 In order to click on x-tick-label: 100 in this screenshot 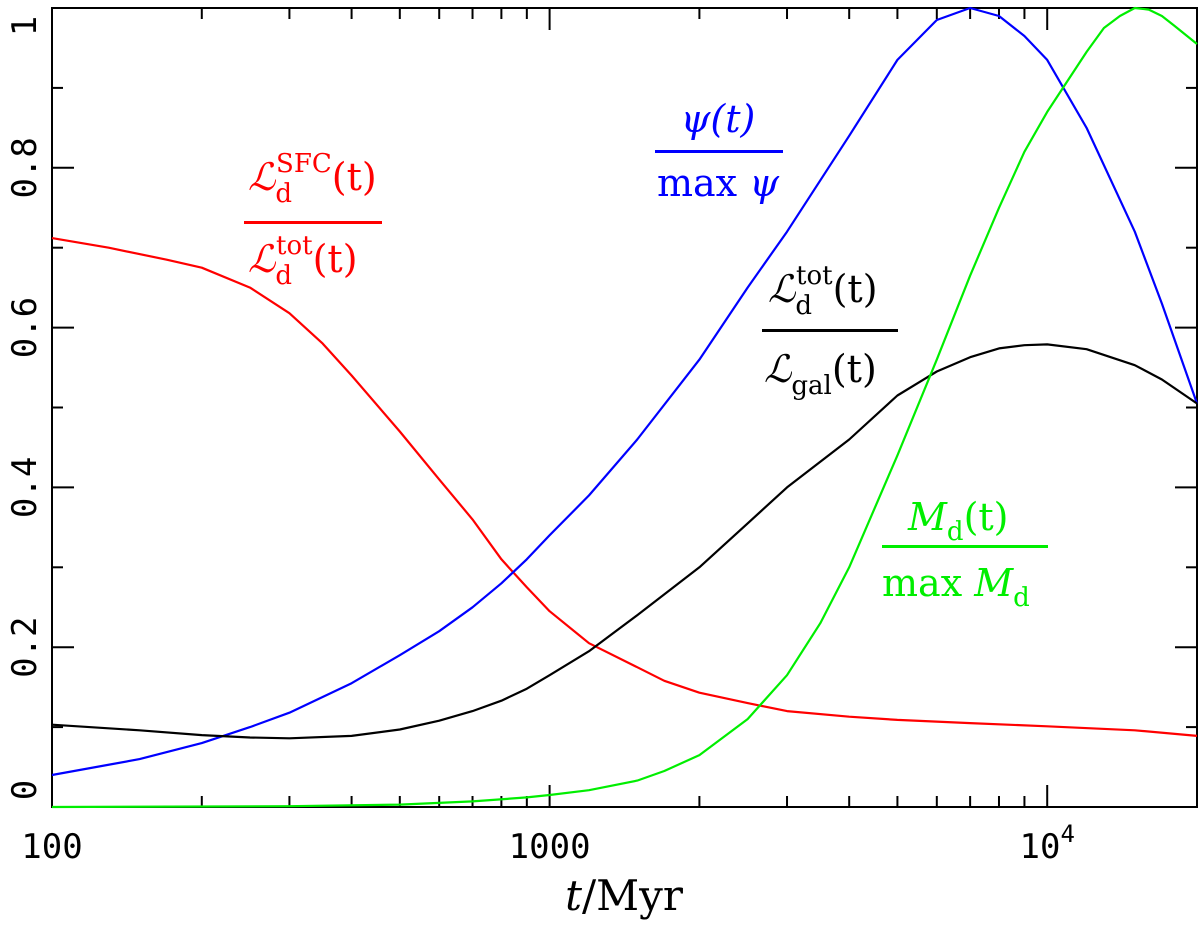, I will do `click(51, 847)`.